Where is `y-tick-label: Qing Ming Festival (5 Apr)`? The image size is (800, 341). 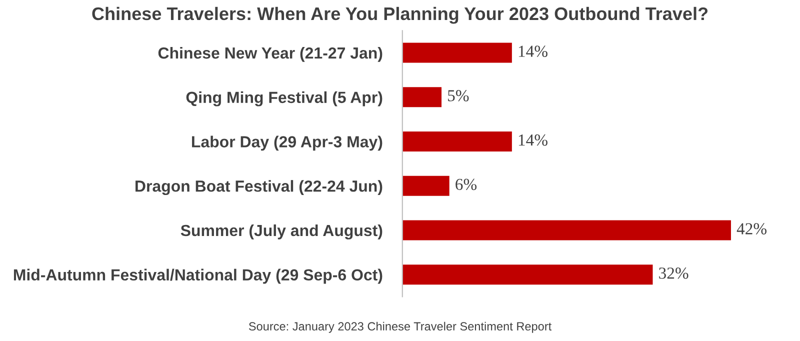 y-tick-label: Qing Ming Festival (5 Apr) is located at coordinates (284, 98).